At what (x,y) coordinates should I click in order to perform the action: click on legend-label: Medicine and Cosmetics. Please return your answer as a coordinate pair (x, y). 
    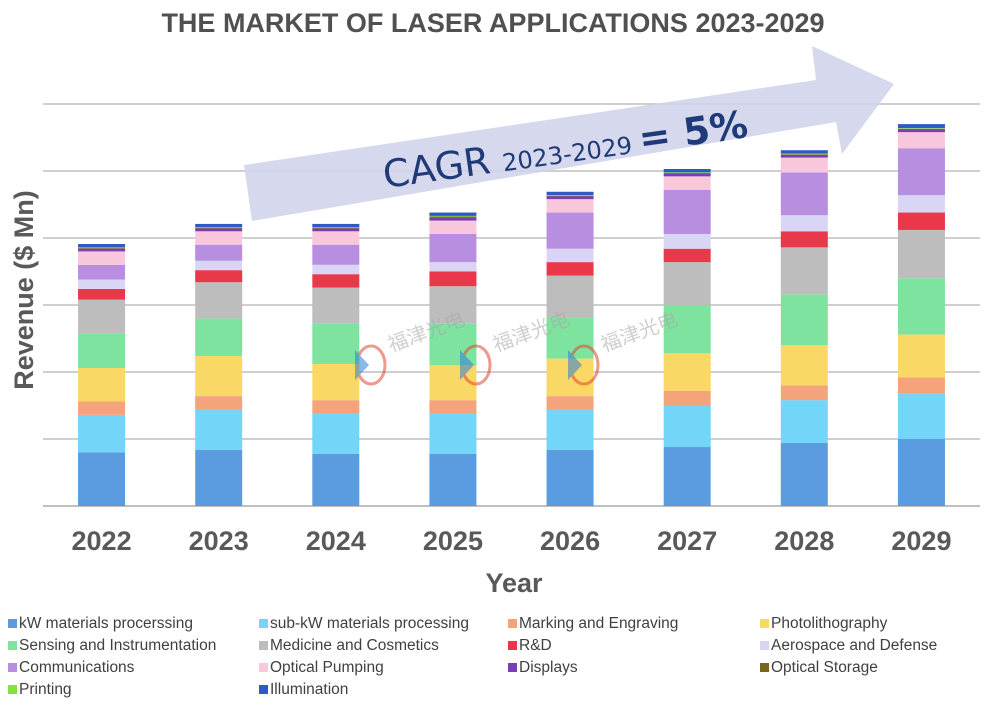
    Looking at the image, I should click on (354, 645).